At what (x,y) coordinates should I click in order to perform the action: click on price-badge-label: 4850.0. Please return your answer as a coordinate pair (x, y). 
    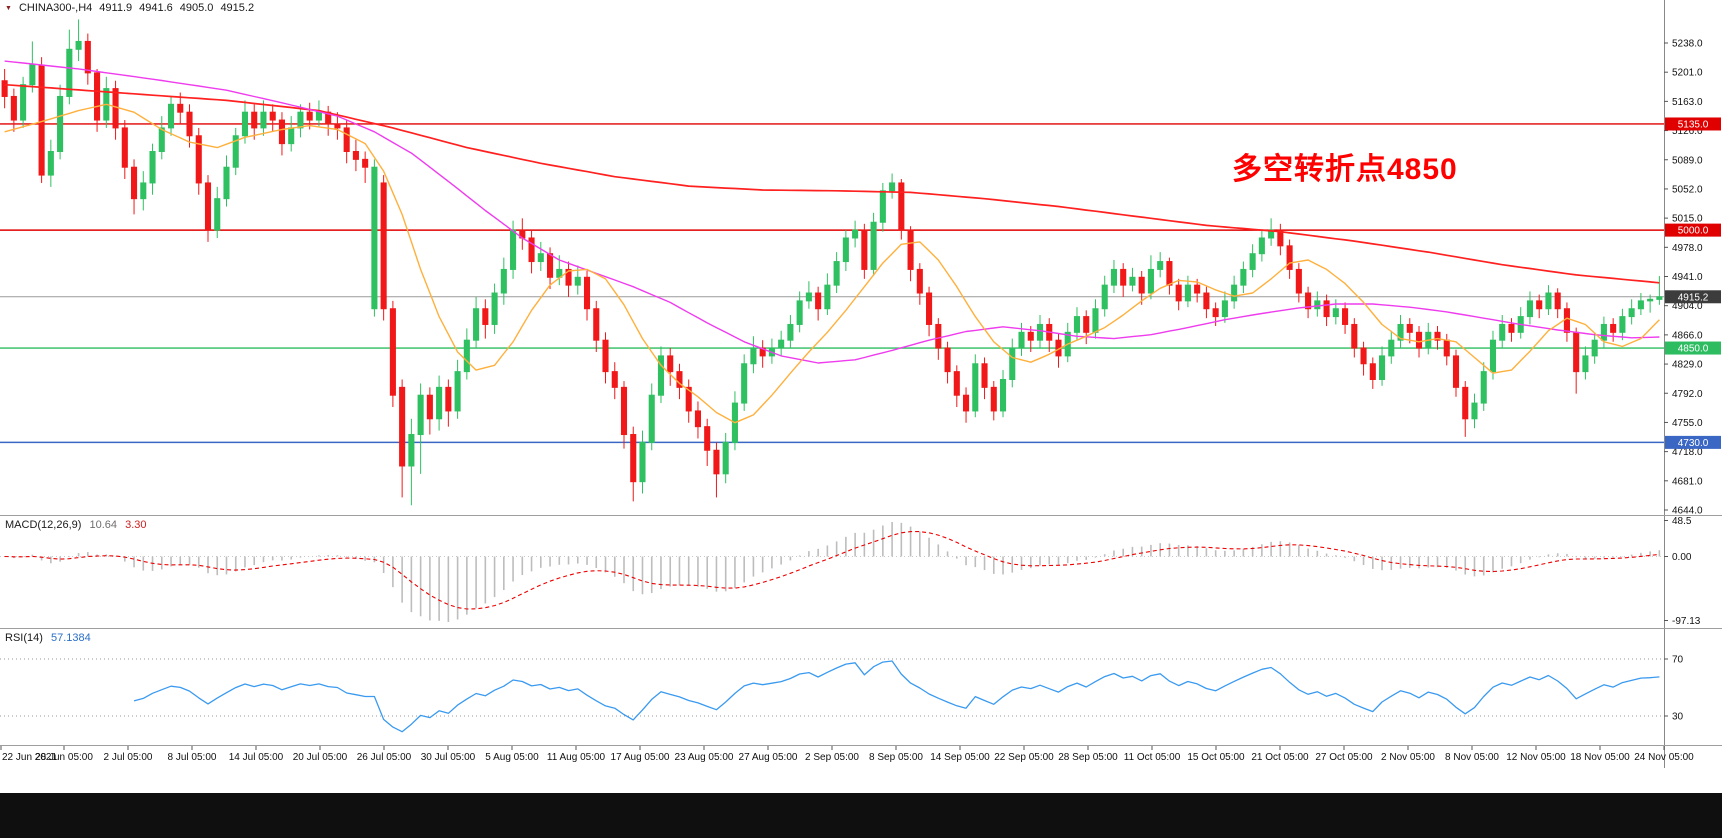
    Looking at the image, I should click on (1693, 349).